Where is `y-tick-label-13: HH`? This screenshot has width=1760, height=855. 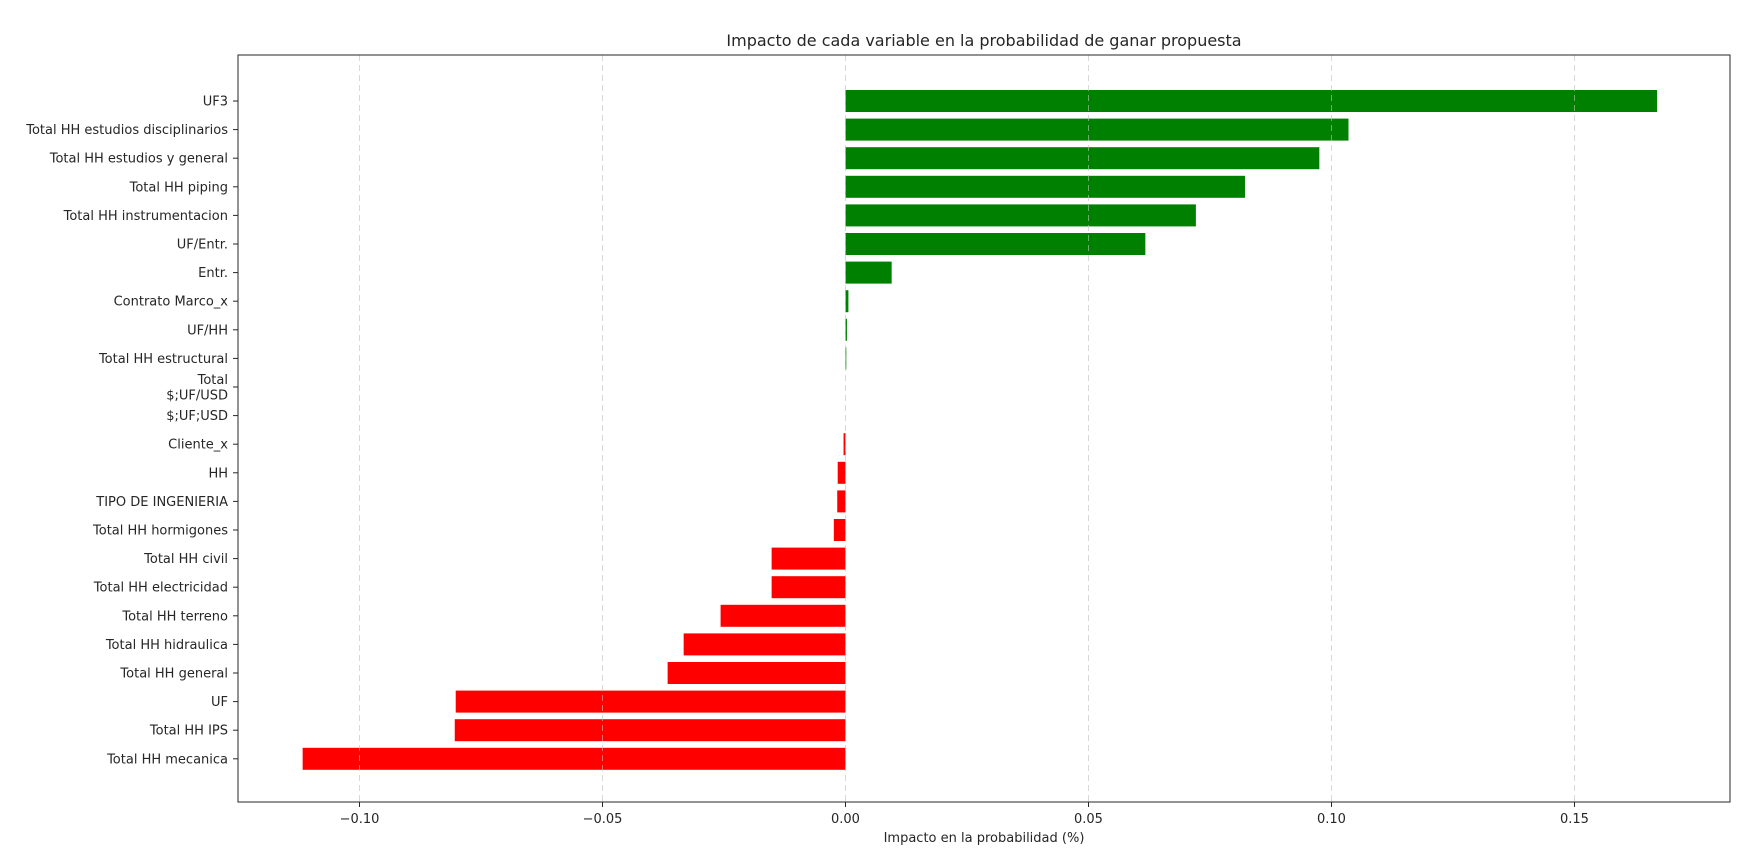
y-tick-label-13: HH is located at coordinates (218, 473).